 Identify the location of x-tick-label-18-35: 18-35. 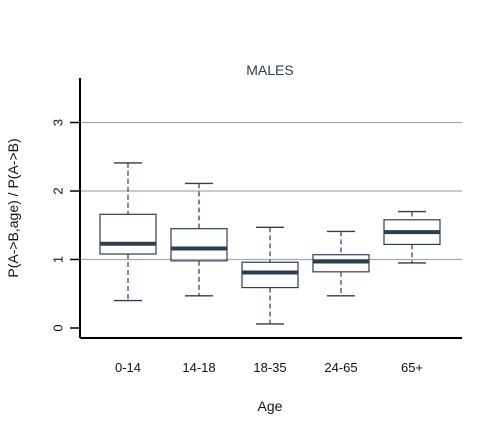
(269, 367).